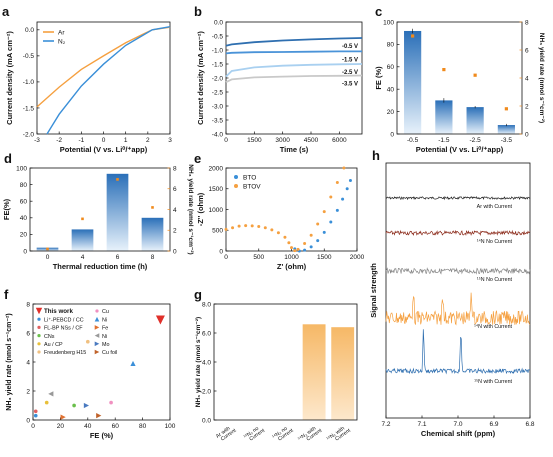 This screenshot has width=553, height=457. I want to click on panel-letter-f: f, so click(6, 294).